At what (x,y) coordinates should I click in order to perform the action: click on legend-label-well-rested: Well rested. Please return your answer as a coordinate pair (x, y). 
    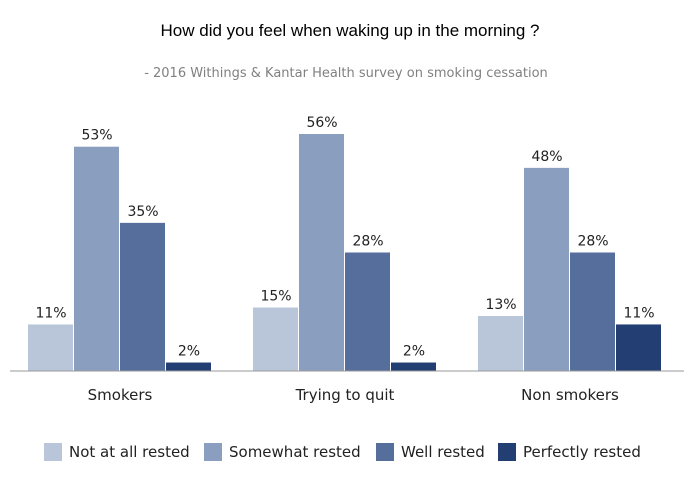
    Looking at the image, I should click on (443, 452).